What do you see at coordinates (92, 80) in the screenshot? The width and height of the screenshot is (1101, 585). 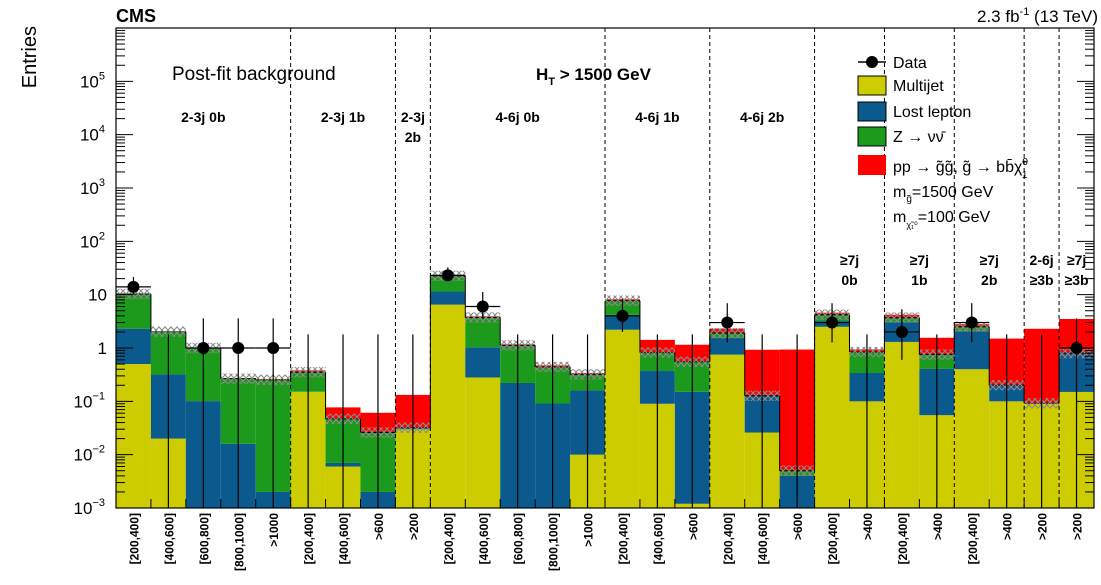 I see `y-tick-label: 10⁵` at bounding box center [92, 80].